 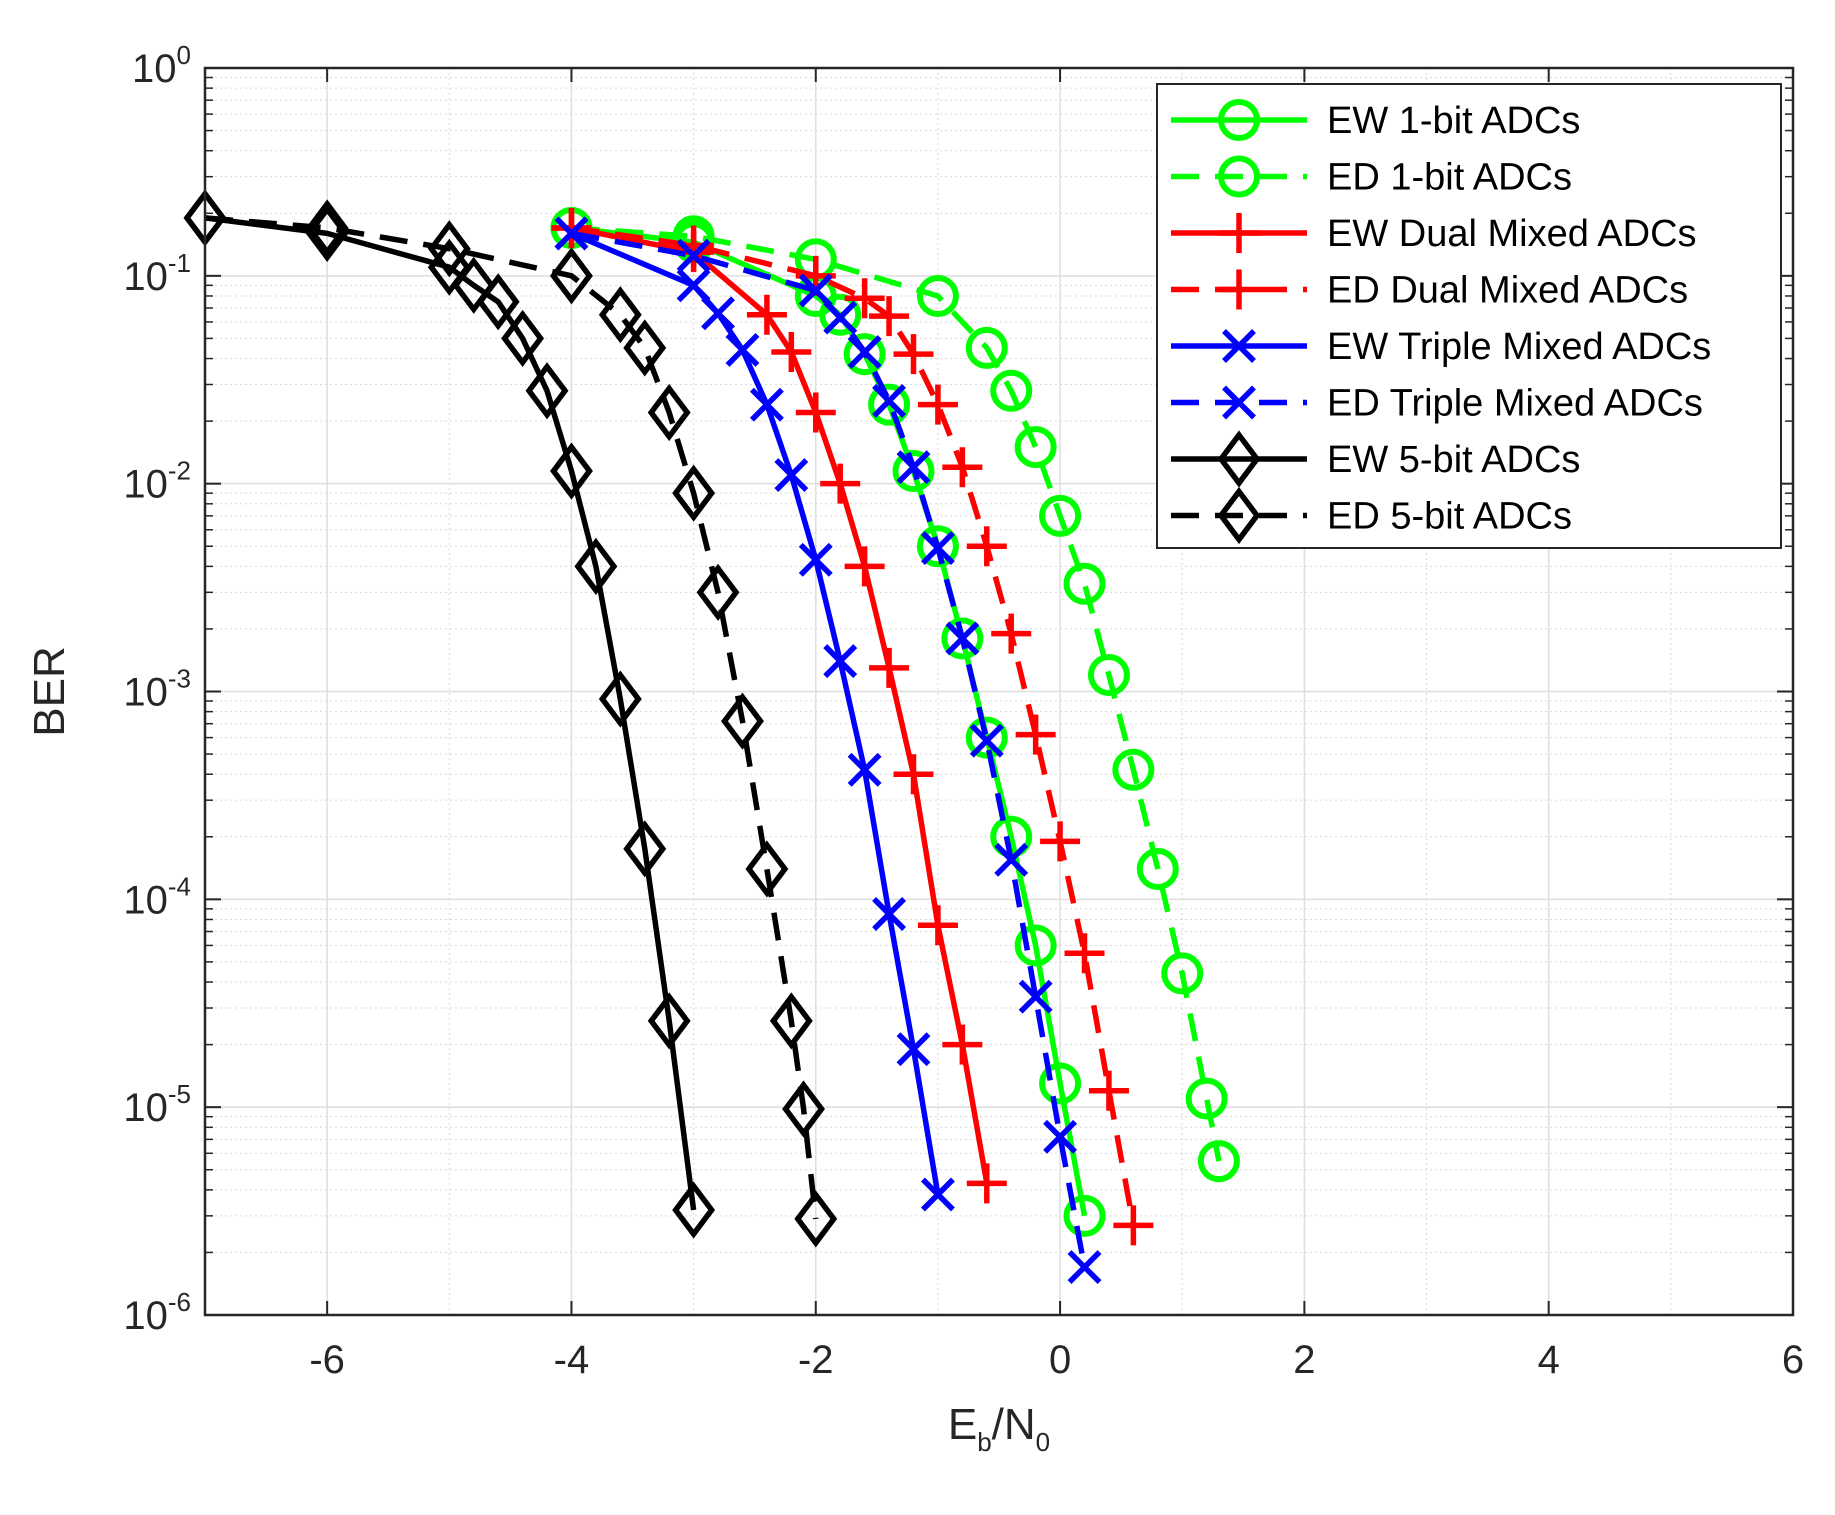 I want to click on legend-entry: EW Triple Mixed ADCs, so click(x=1441, y=347).